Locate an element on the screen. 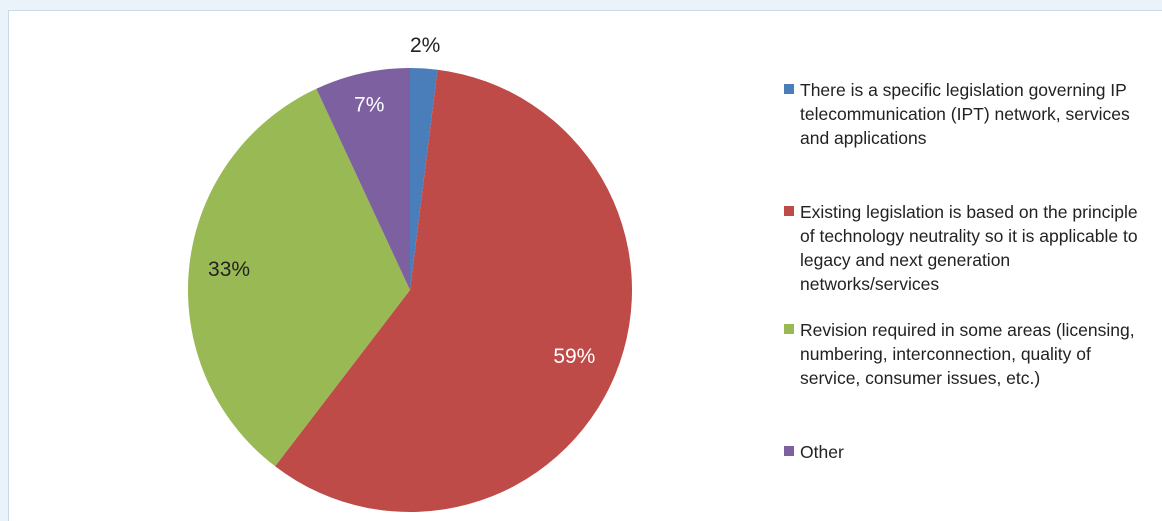 This screenshot has height=521, width=1162. legend-label: Other is located at coordinates (822, 452).